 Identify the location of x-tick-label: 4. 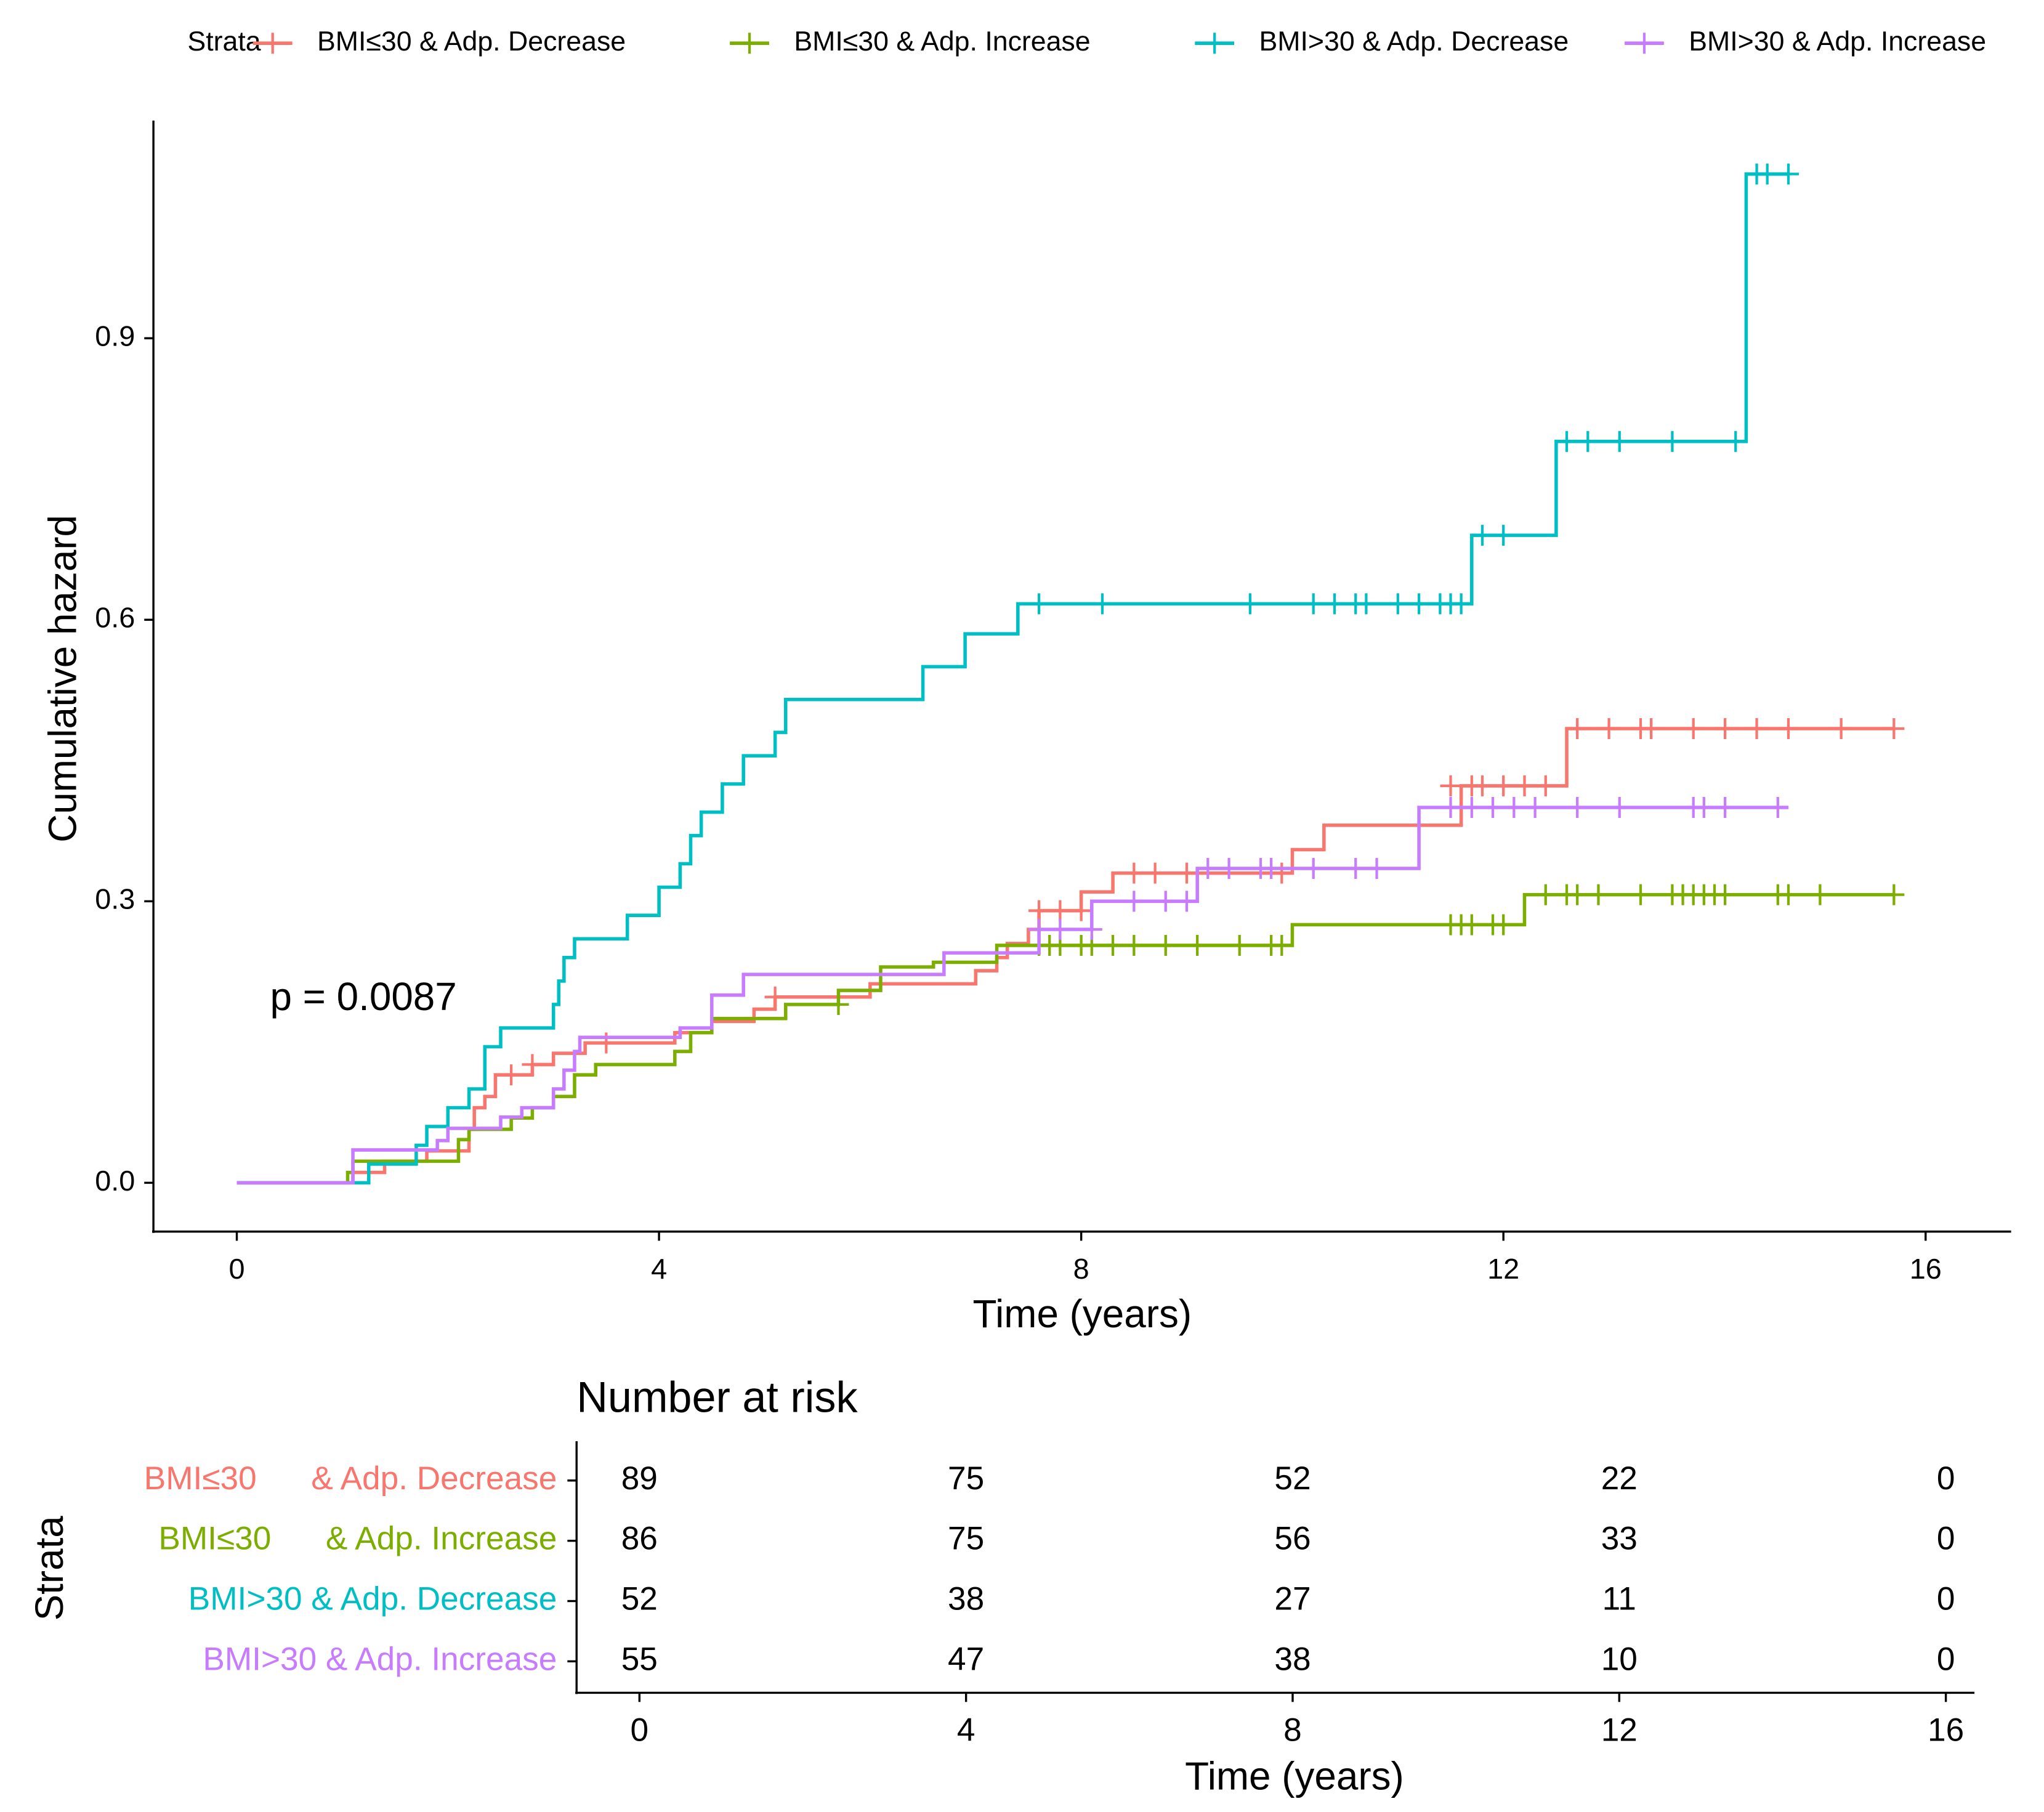
(659, 1269).